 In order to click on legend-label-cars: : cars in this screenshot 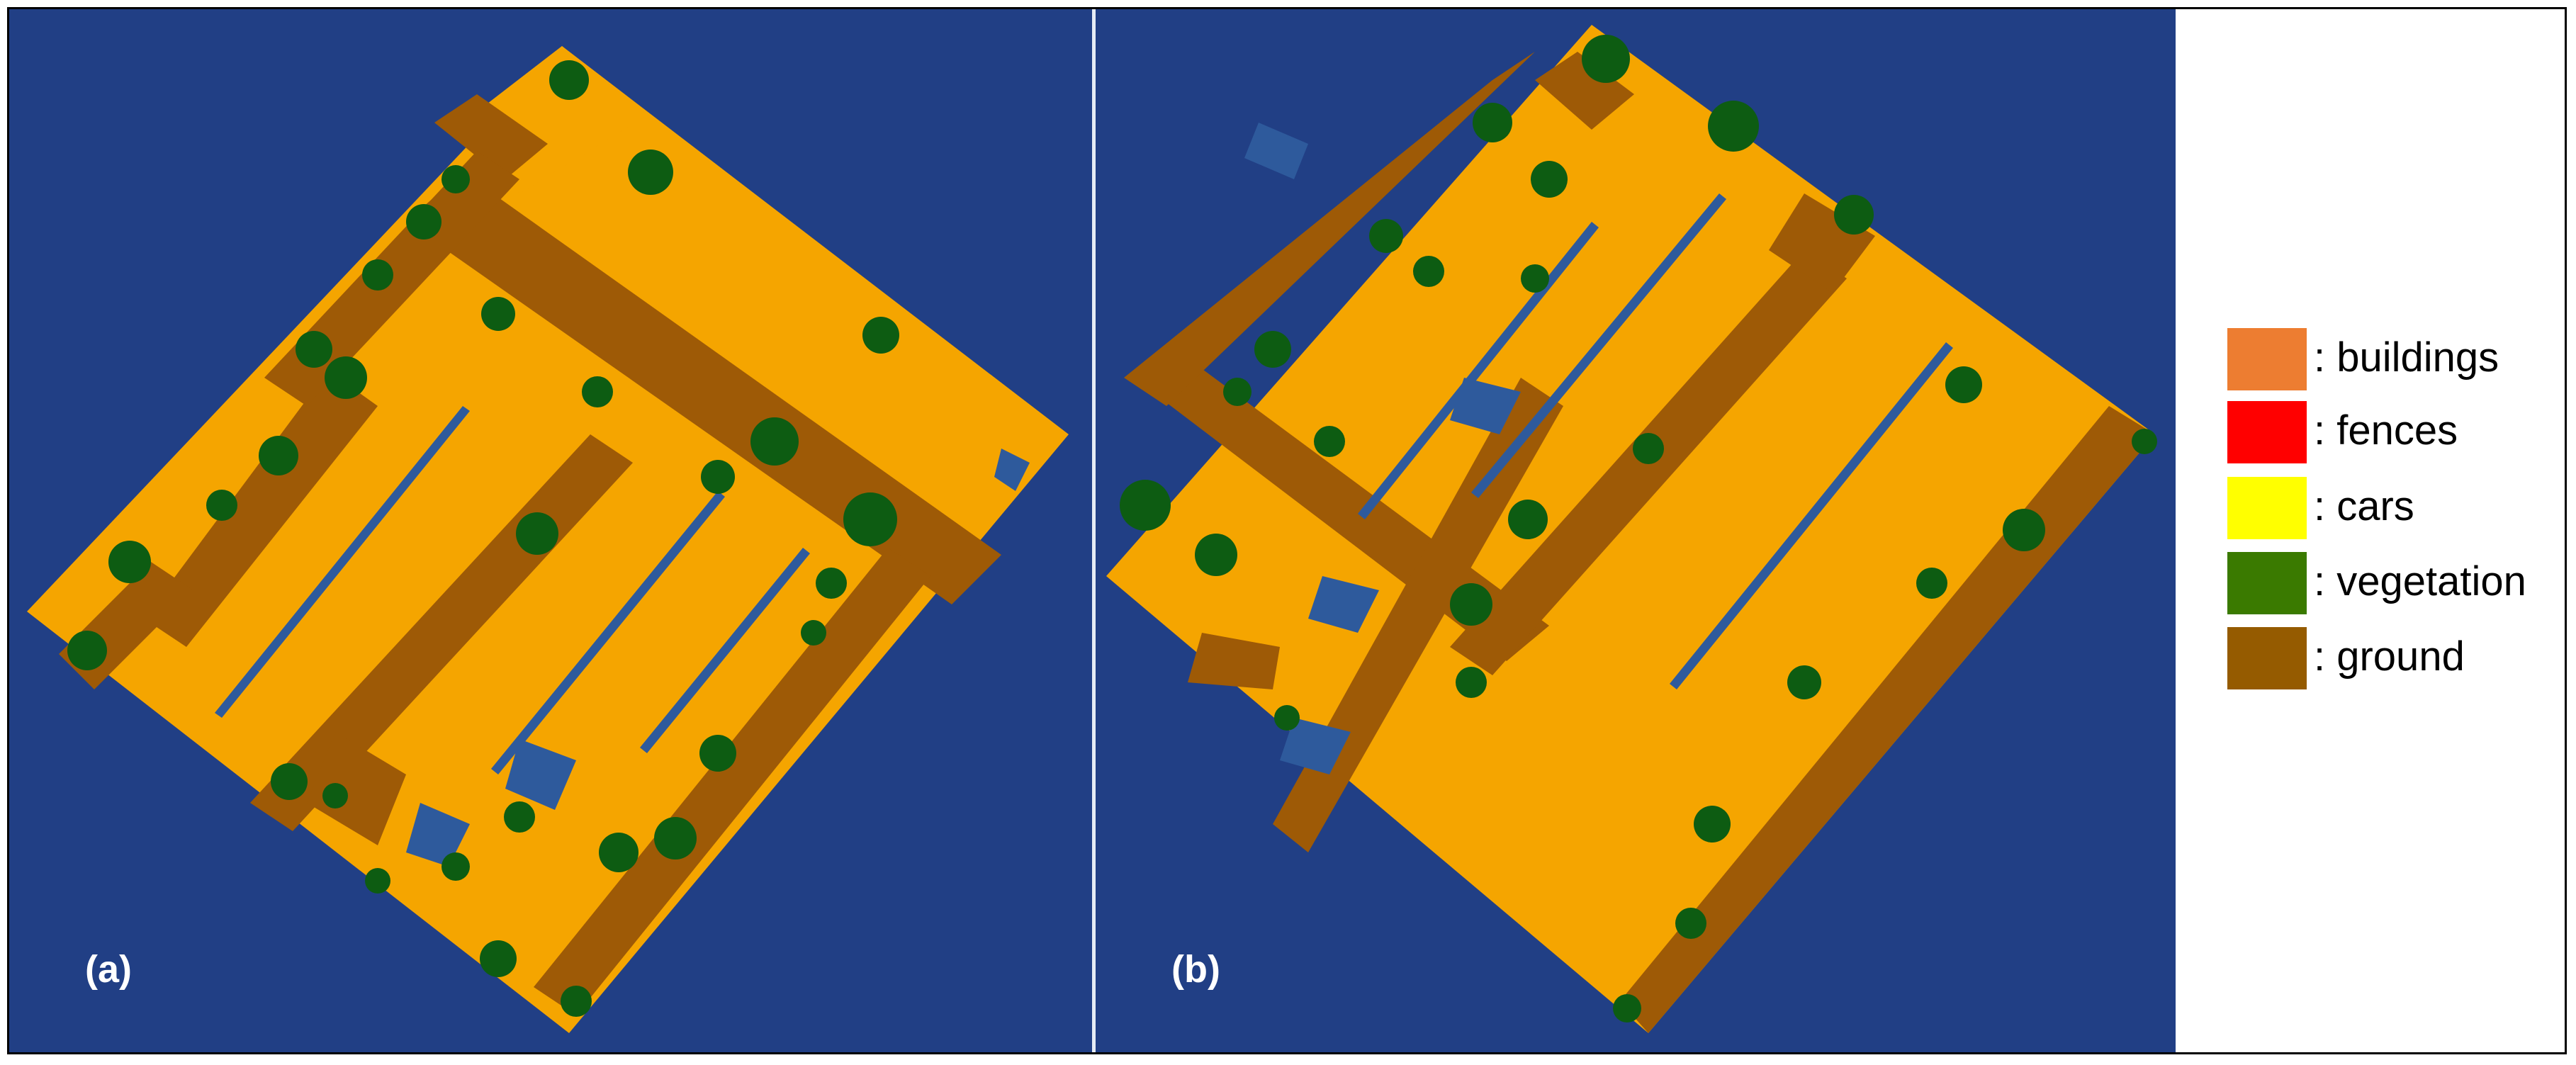, I will do `click(2364, 506)`.